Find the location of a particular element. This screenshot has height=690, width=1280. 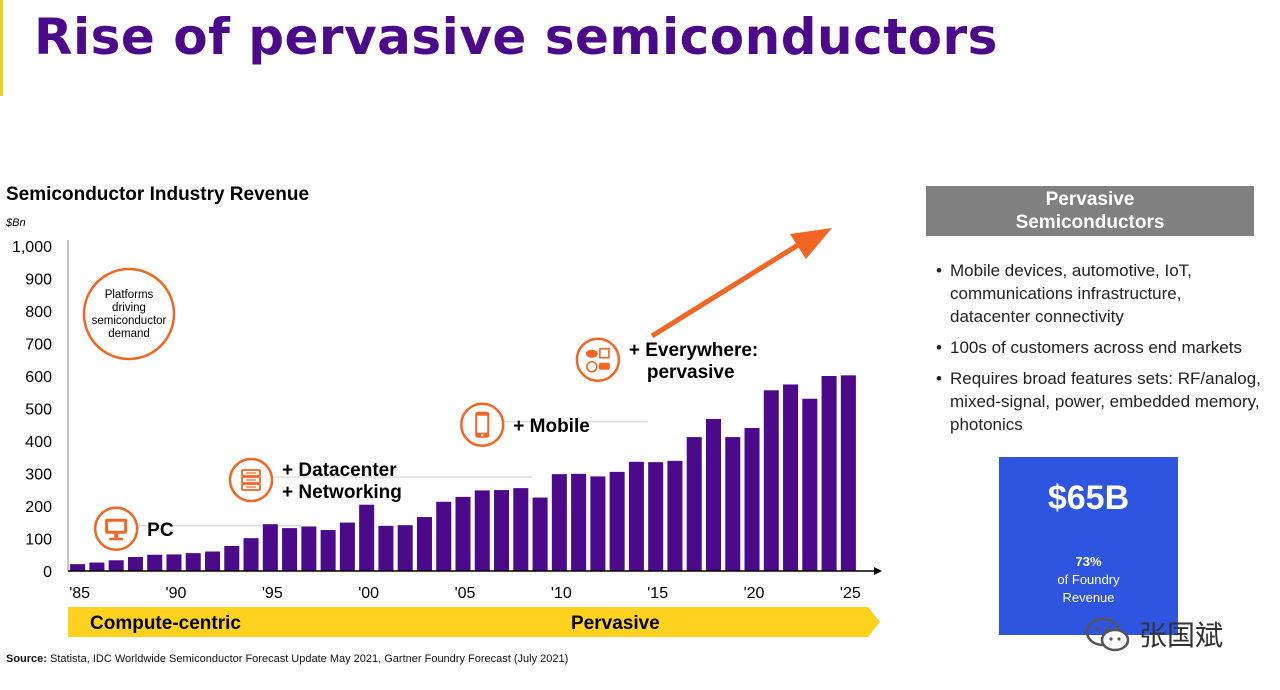

y-tick-label: 1,000 is located at coordinates (32, 247).